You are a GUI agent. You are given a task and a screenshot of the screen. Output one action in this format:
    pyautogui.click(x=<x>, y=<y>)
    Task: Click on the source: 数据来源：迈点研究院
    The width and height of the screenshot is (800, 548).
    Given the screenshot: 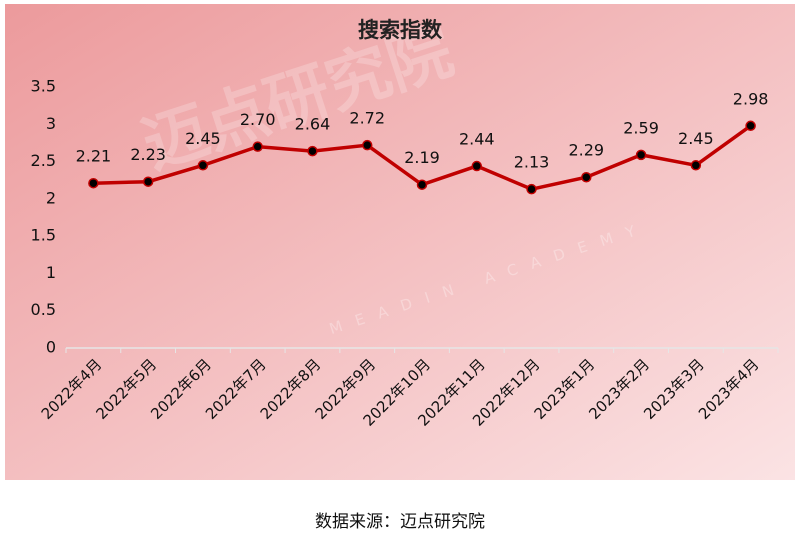 What is the action you would take?
    pyautogui.click(x=400, y=522)
    